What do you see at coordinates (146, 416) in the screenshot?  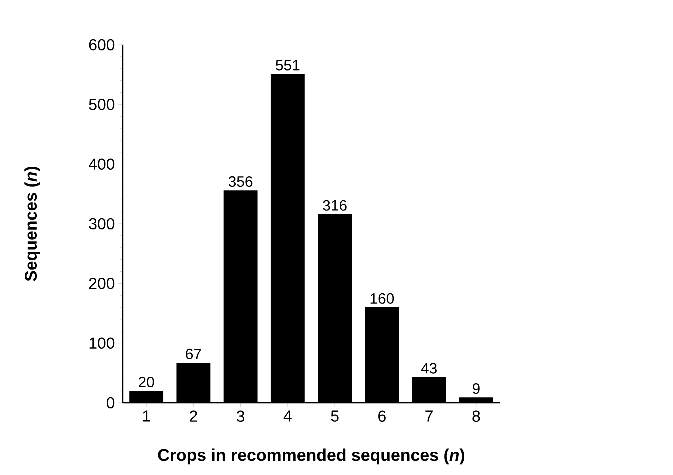 I see `x-tick-label: 1` at bounding box center [146, 416].